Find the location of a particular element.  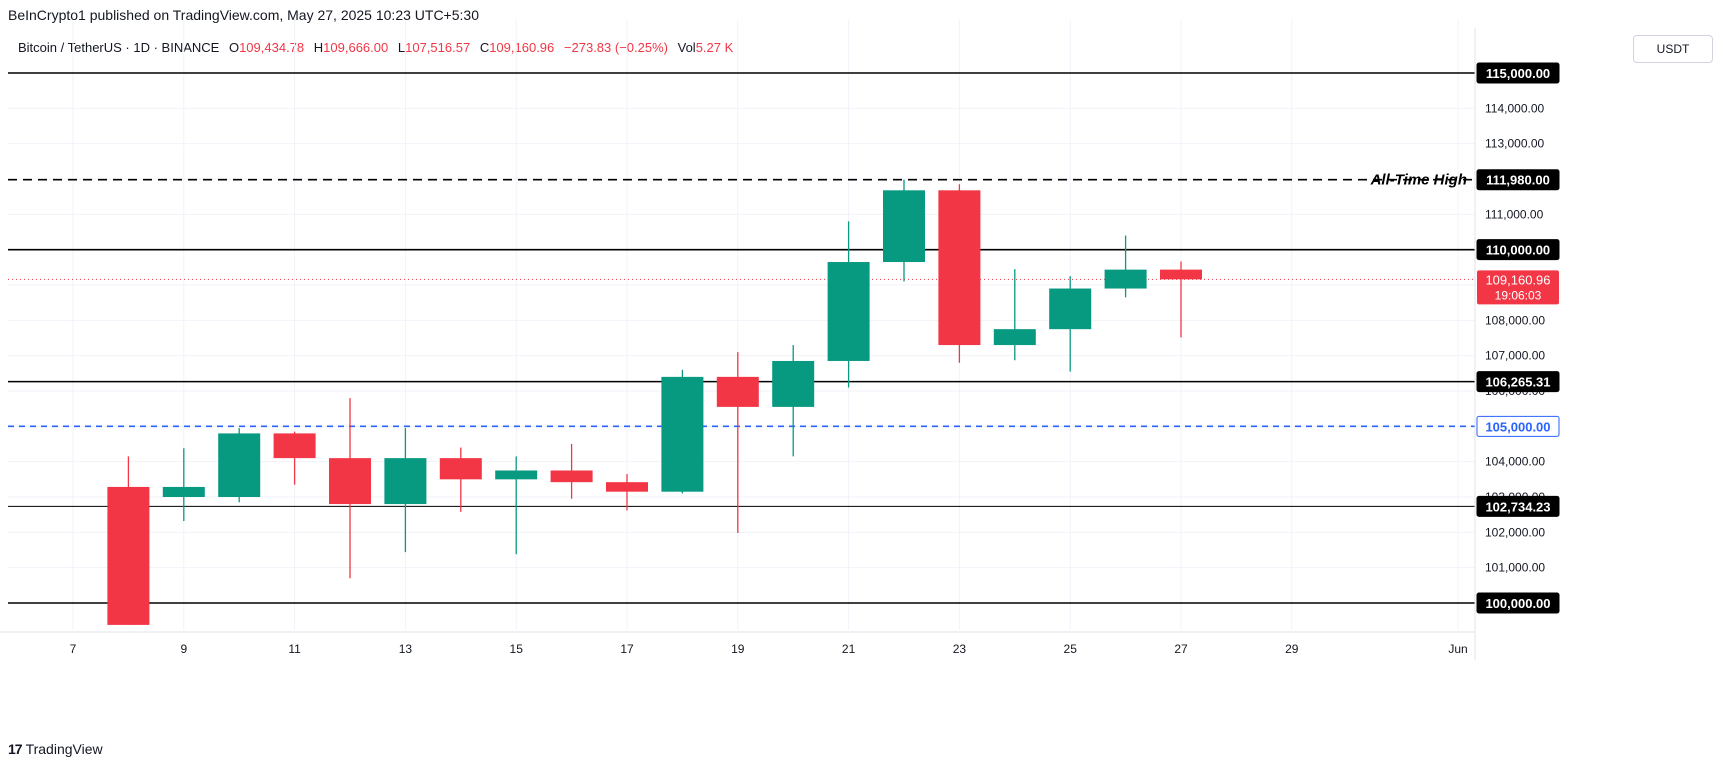

high-value: 109,666.00 is located at coordinates (356, 47).